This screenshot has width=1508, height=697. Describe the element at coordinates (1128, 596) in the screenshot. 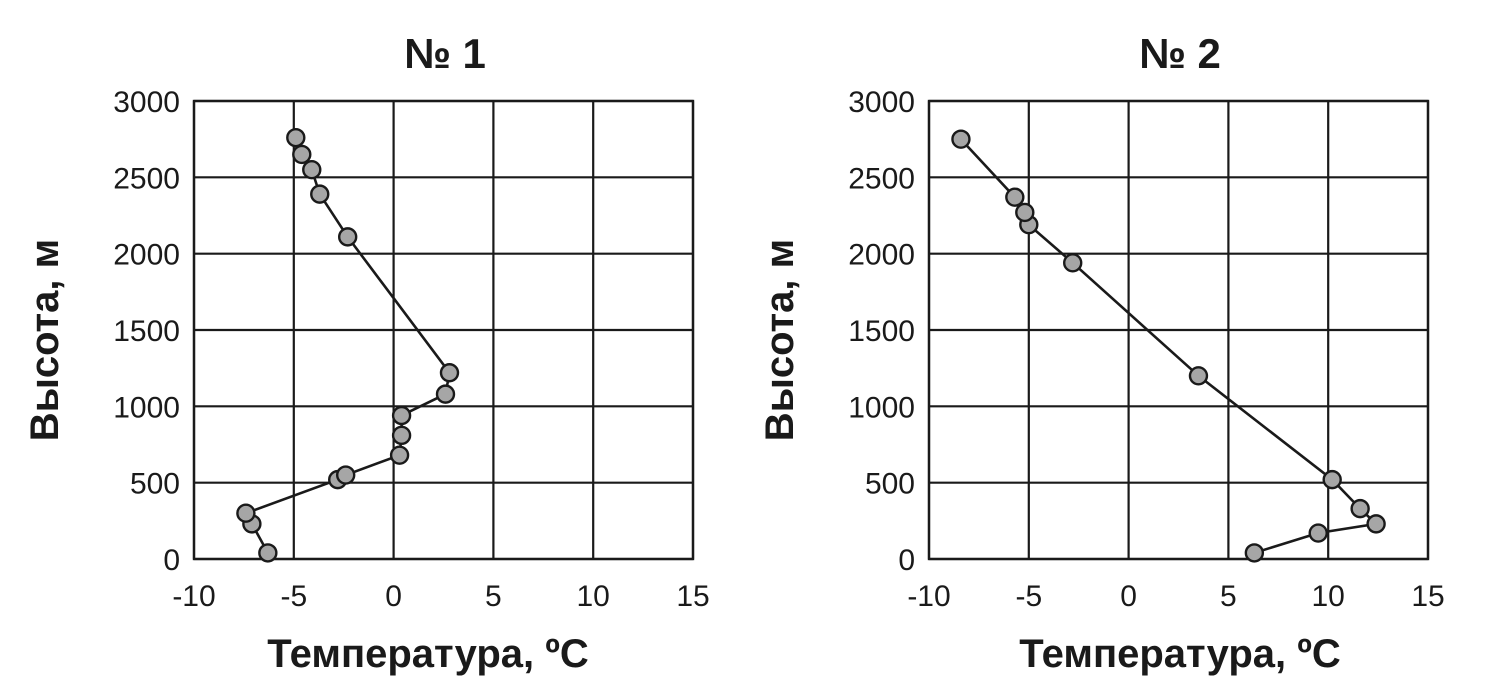

I see `chart-2-x-tick-label: 0` at that location.